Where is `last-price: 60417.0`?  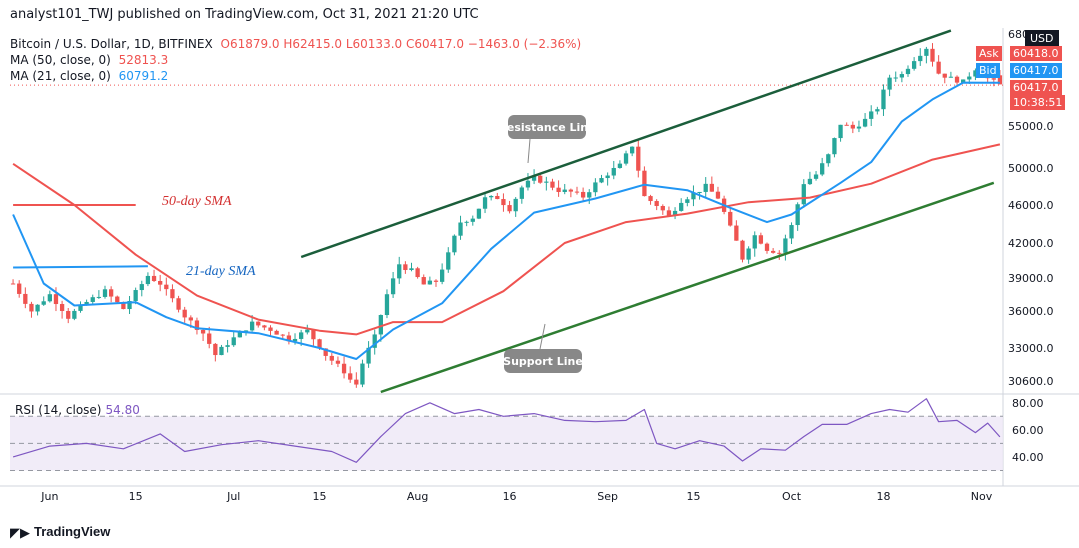
last-price: 60417.0 is located at coordinates (1036, 87).